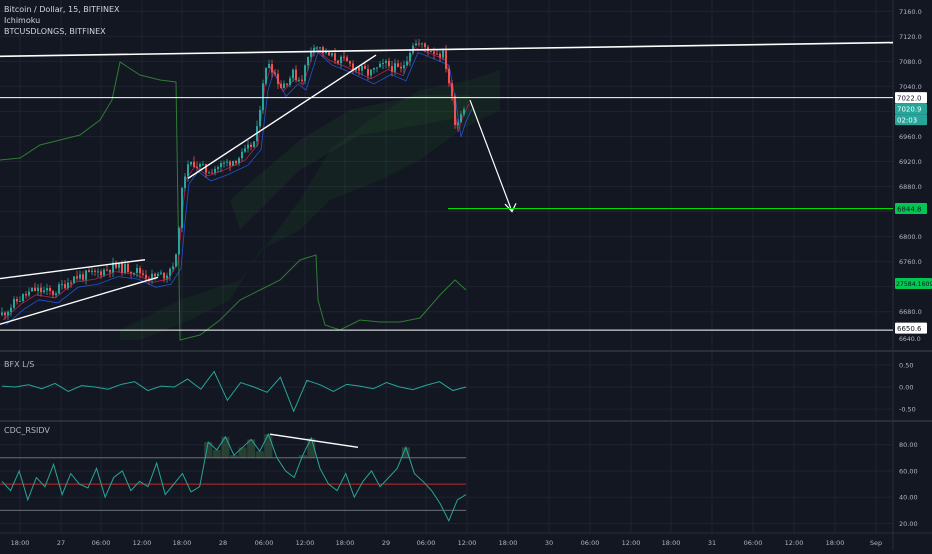 The width and height of the screenshot is (932, 554). Describe the element at coordinates (909, 210) in the screenshot. I see `price-tag-target: 6844.8` at that location.